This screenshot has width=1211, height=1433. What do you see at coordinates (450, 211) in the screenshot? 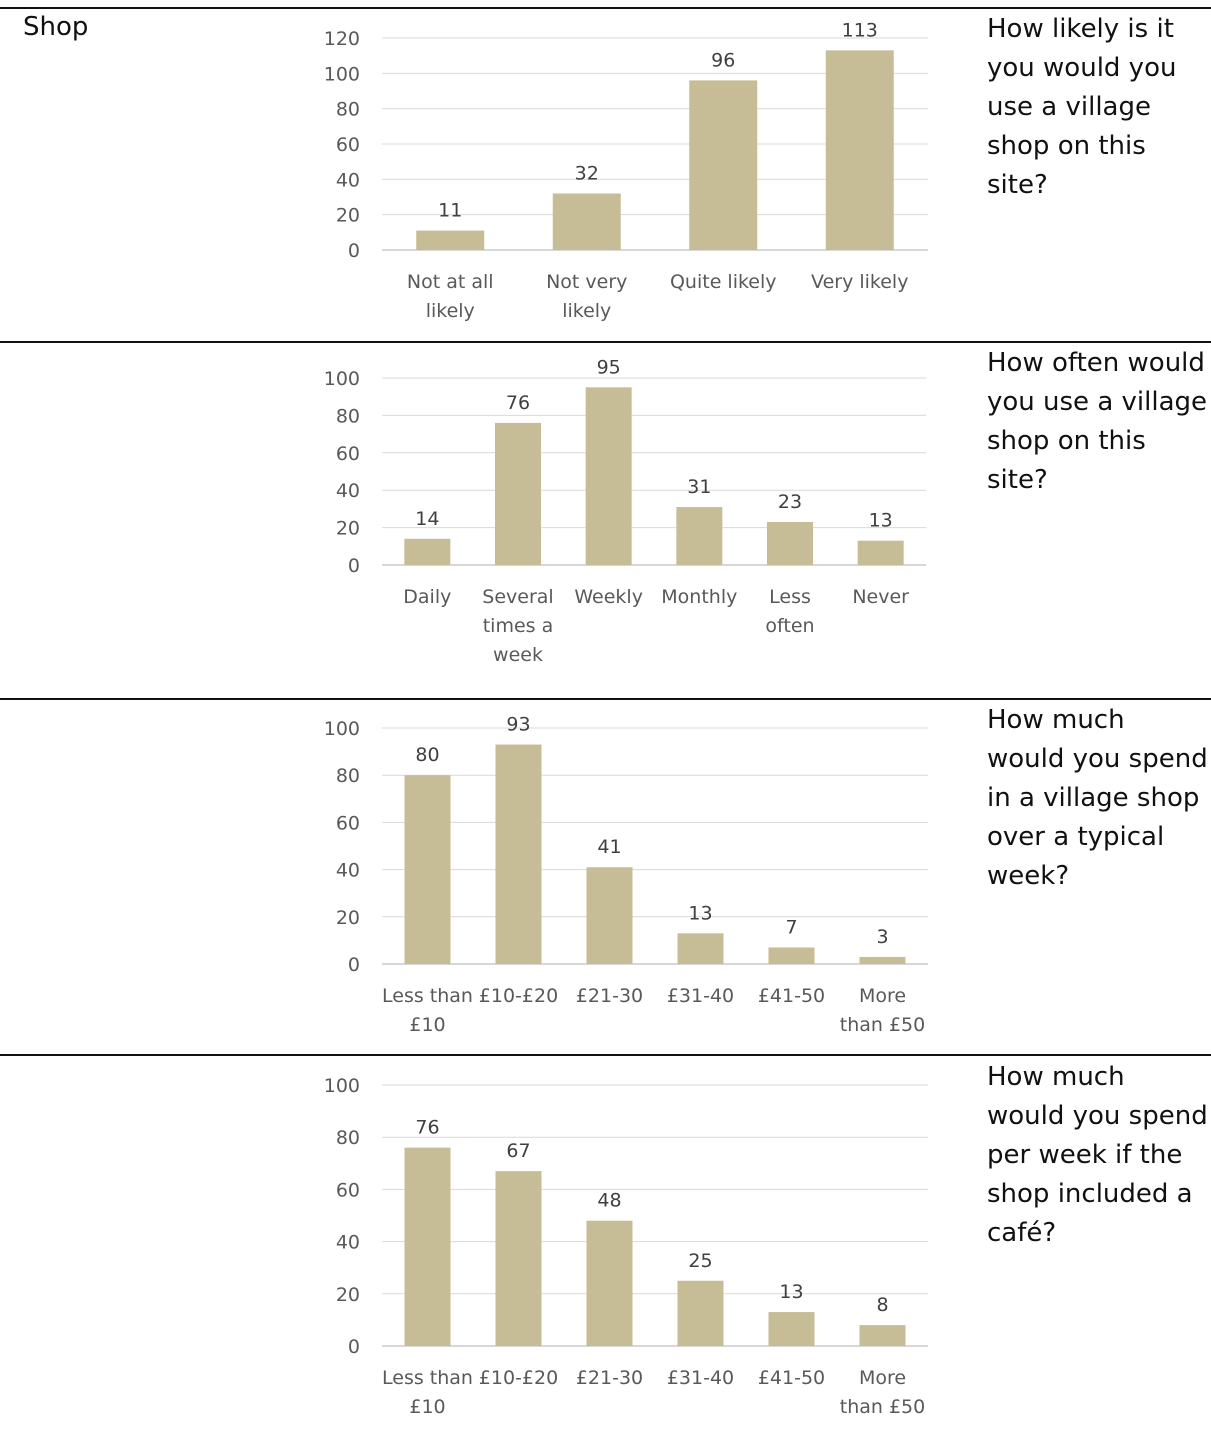
I see `data-label: 11` at bounding box center [450, 211].